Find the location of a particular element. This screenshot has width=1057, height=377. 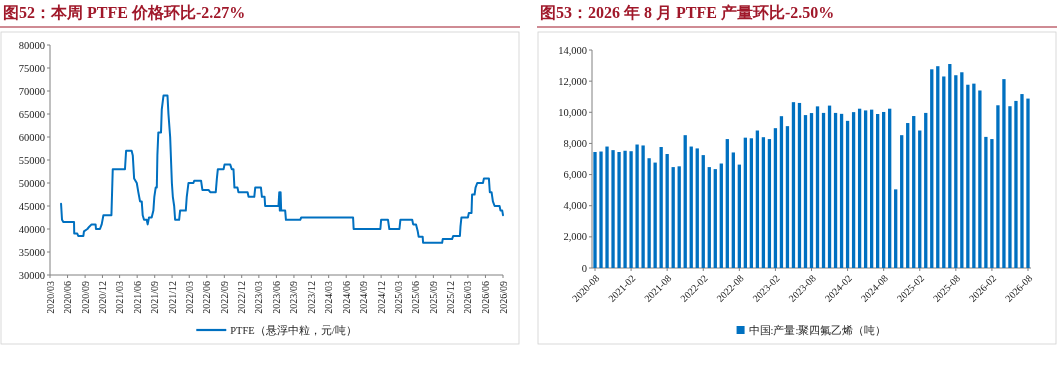

y-tick-label: 65000 is located at coordinates (31, 114).